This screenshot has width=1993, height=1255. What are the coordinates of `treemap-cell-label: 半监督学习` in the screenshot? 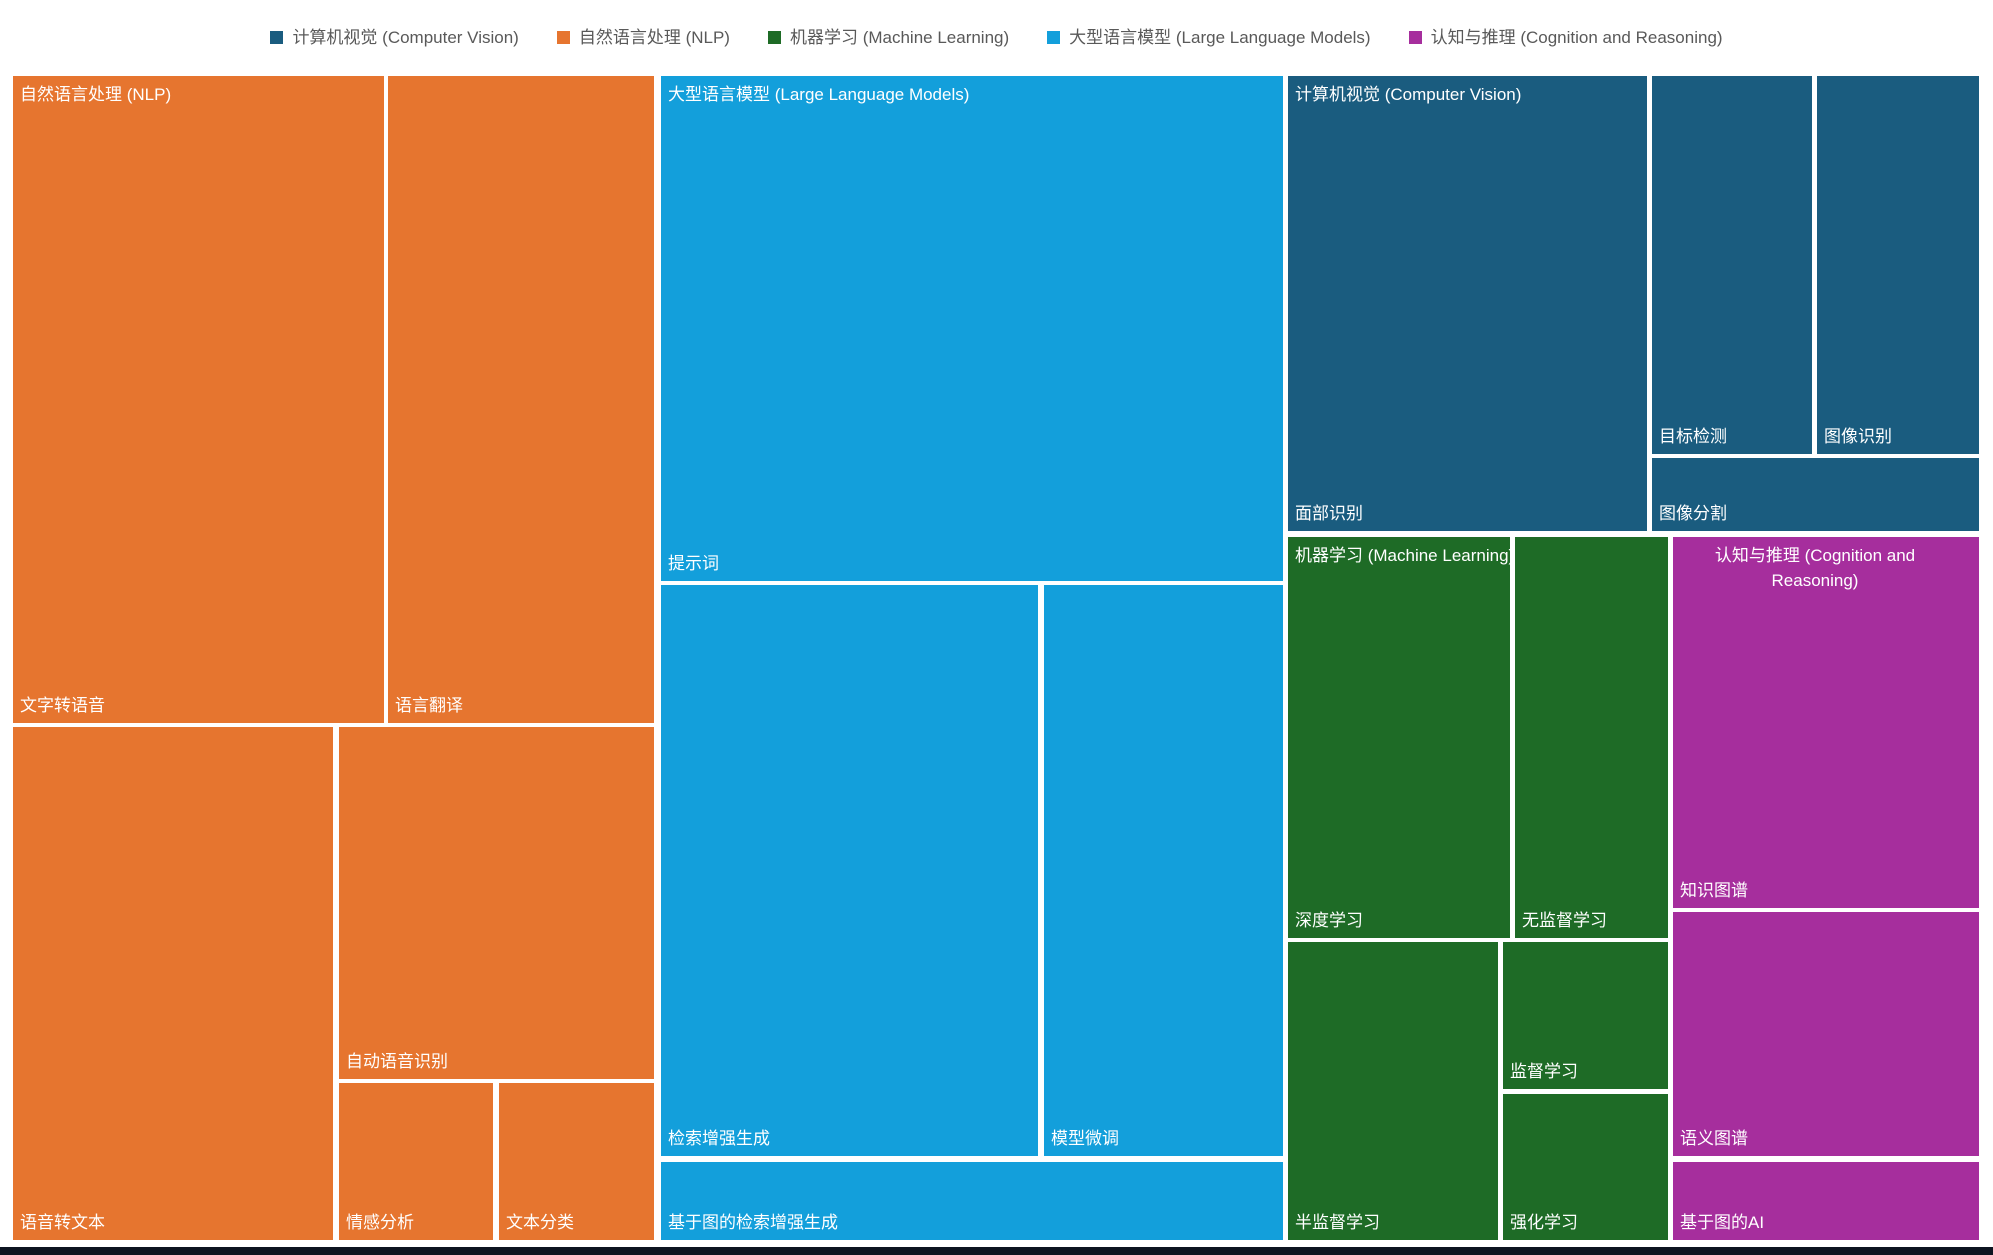 It's located at (1337, 1222).